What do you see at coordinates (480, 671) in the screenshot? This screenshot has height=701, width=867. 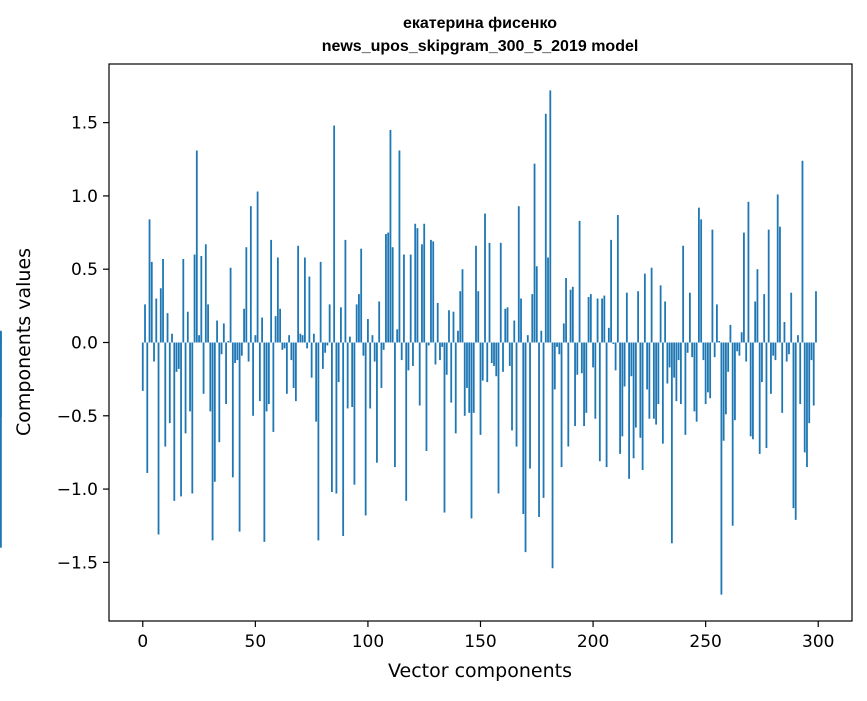 I see `x-axis-label: Vector components` at bounding box center [480, 671].